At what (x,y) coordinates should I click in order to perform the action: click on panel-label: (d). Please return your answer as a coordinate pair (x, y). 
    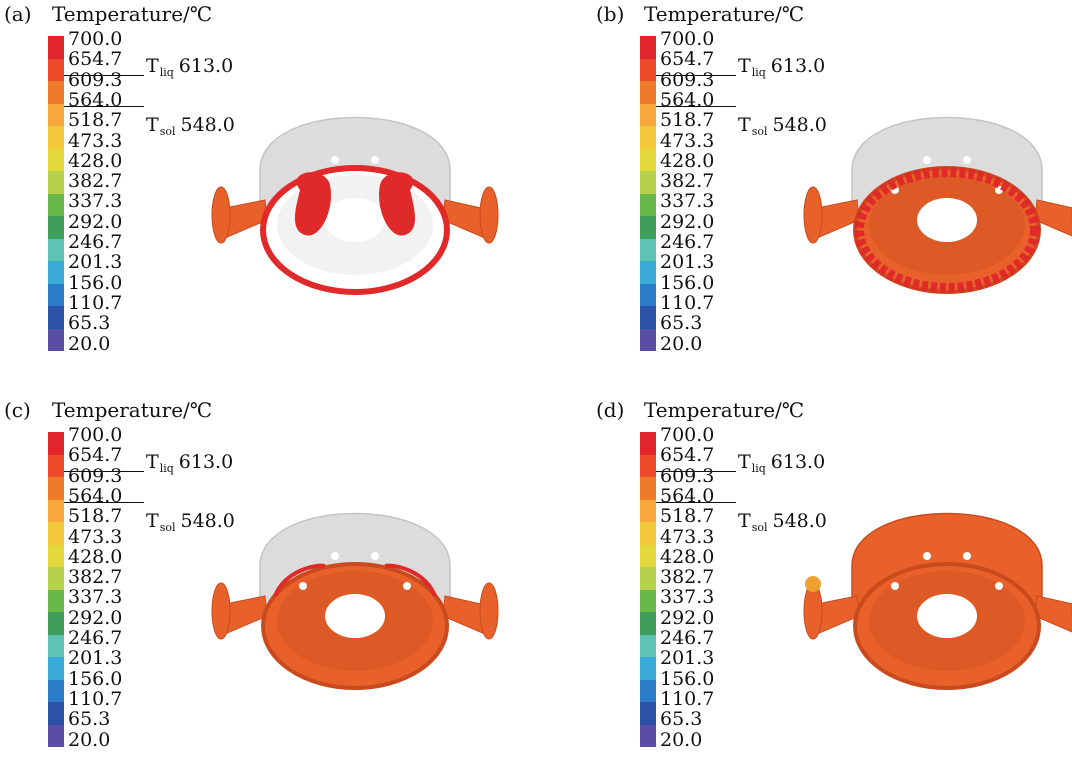
    Looking at the image, I should click on (610, 410).